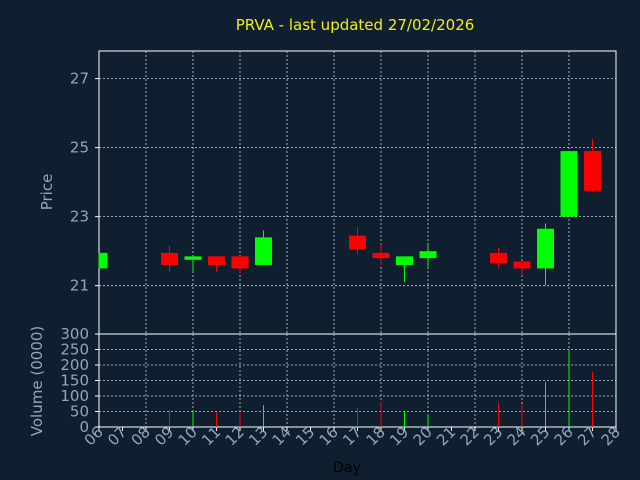  I want to click on volume-tick-label: 50, so click(79, 412).